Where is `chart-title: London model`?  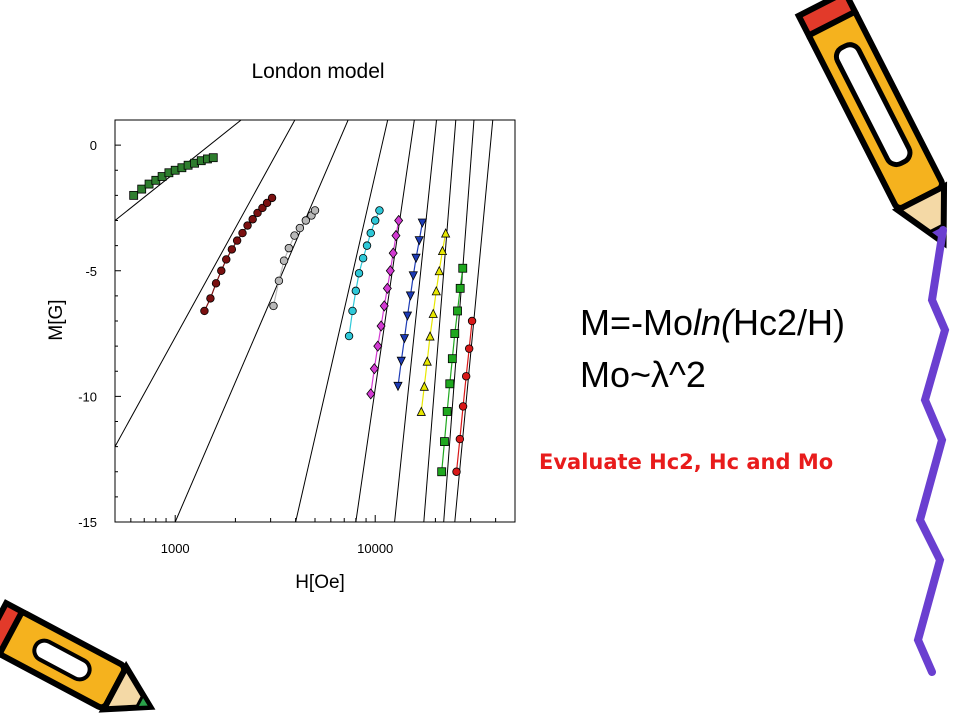 chart-title: London model is located at coordinates (317, 71).